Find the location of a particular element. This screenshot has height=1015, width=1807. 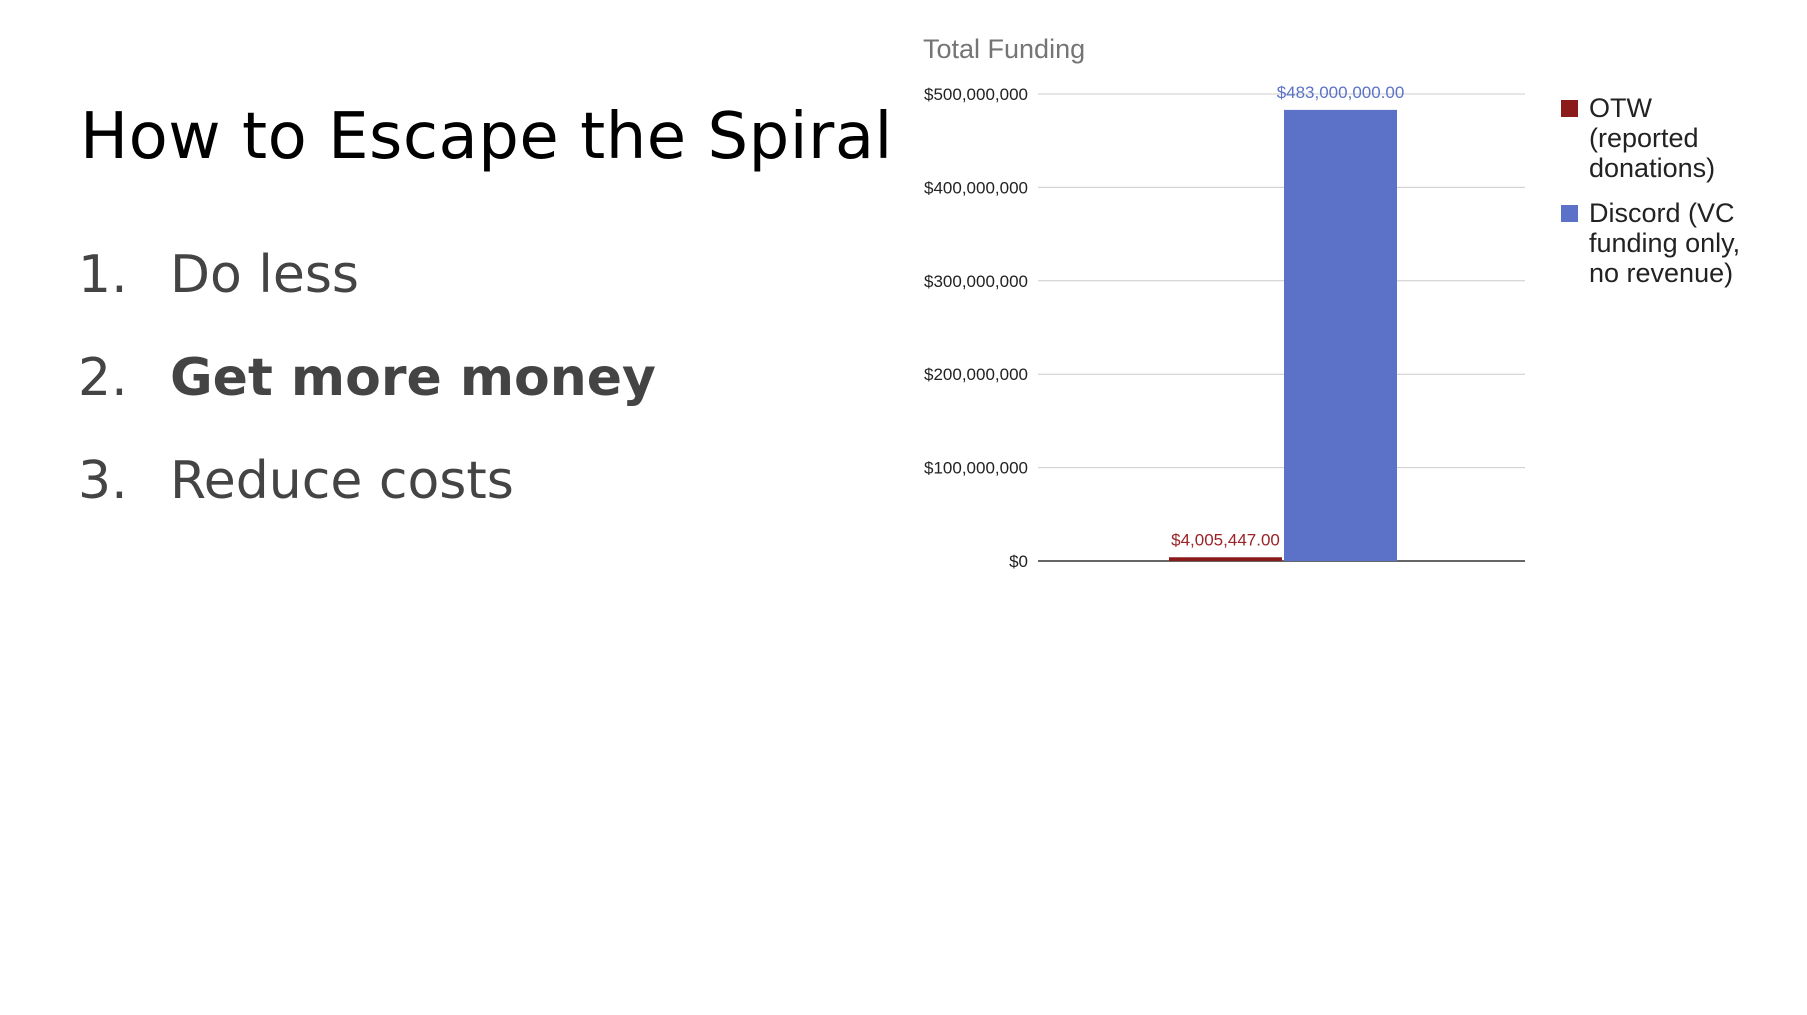

y-tick-label: $0 is located at coordinates (1018, 561).